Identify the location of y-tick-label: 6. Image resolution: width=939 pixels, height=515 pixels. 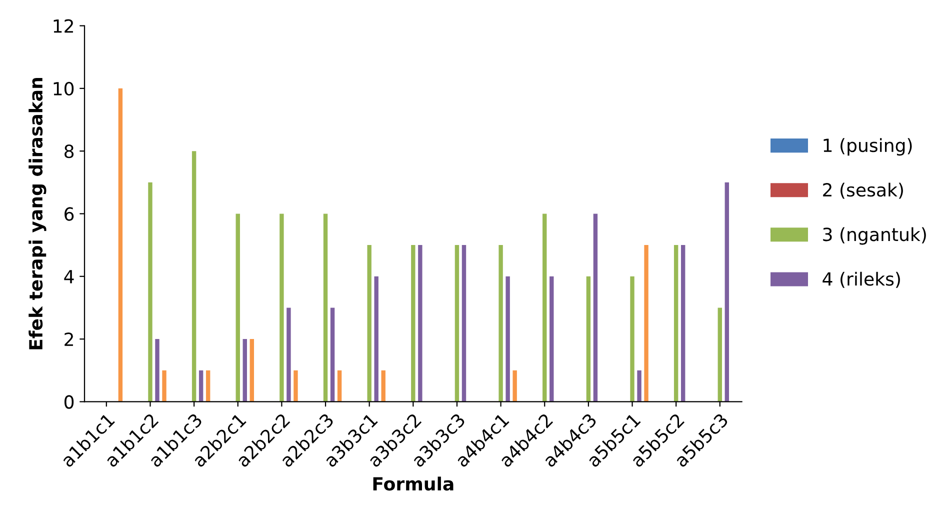
(69, 214).